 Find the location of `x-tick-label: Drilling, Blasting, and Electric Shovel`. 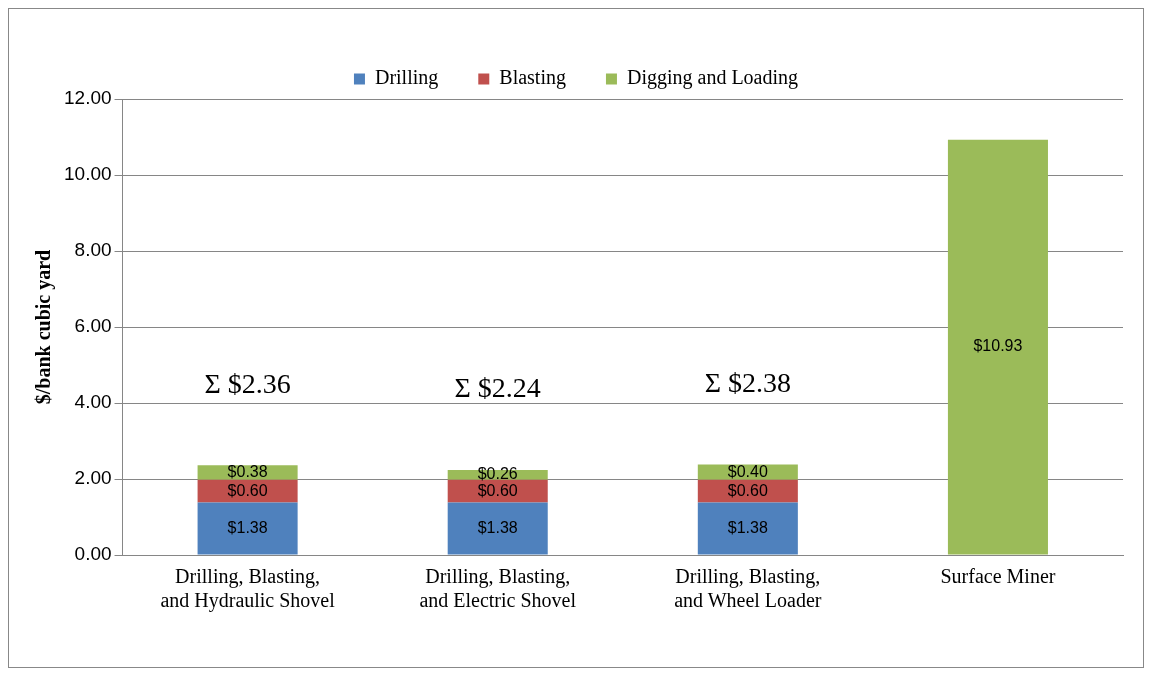

x-tick-label: Drilling, Blasting, and Electric Shovel is located at coordinates (498, 588).